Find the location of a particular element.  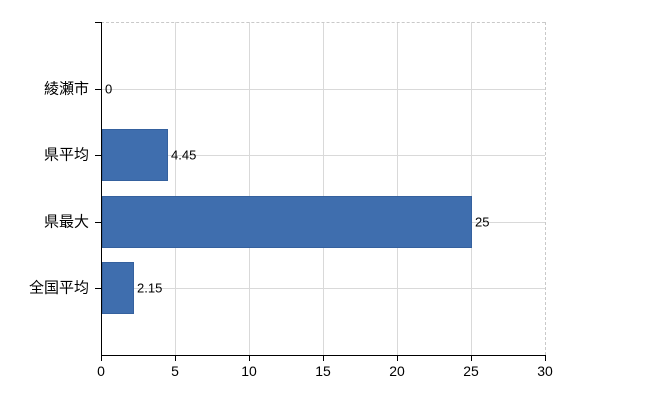

x-tick-label: 25 is located at coordinates (471, 371).